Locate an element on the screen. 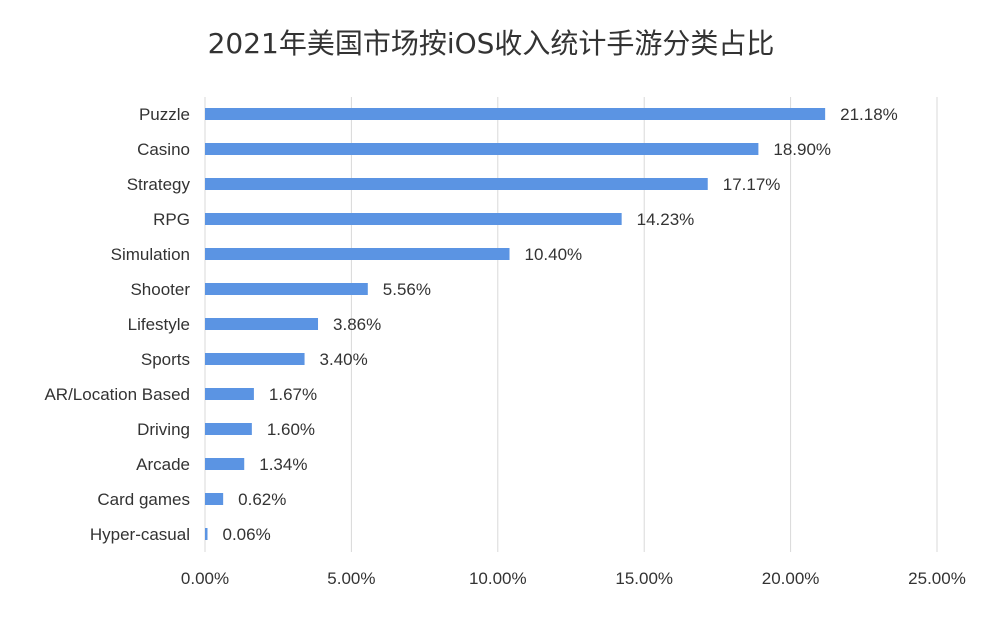  category-label: Casino is located at coordinates (163, 149).